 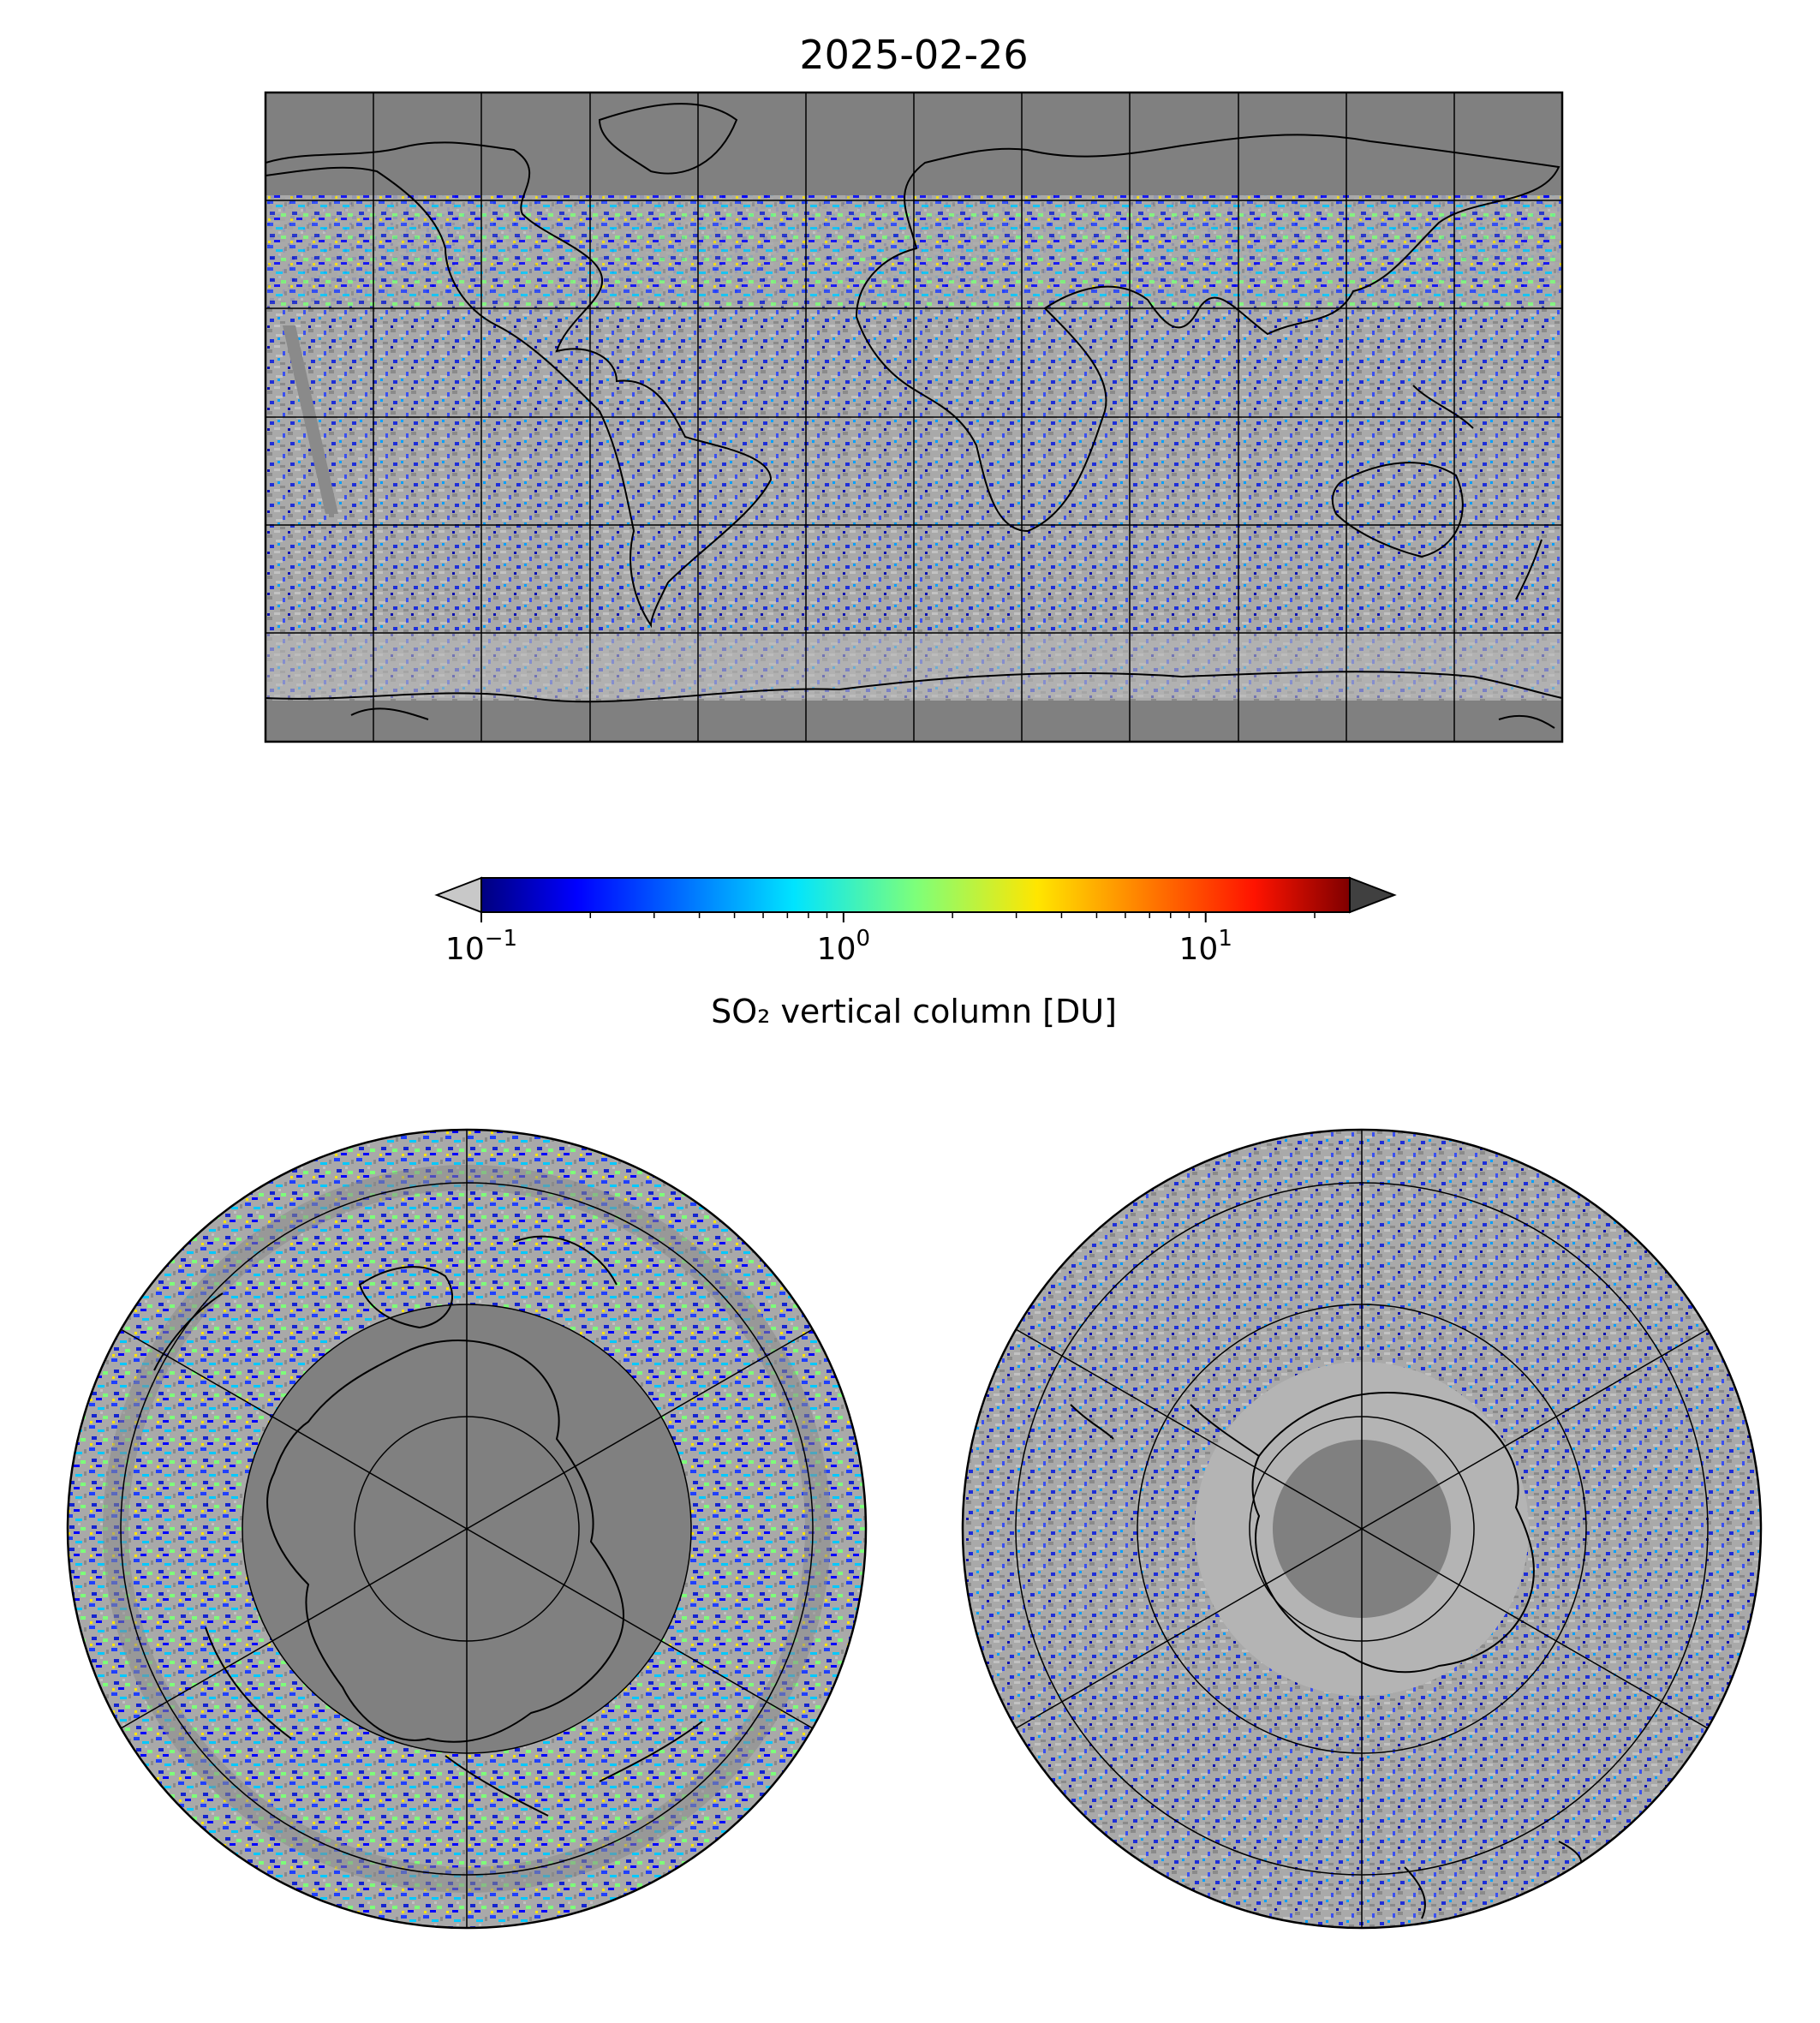 I want to click on south-polar-coastlines, so click(x=1326, y=1655).